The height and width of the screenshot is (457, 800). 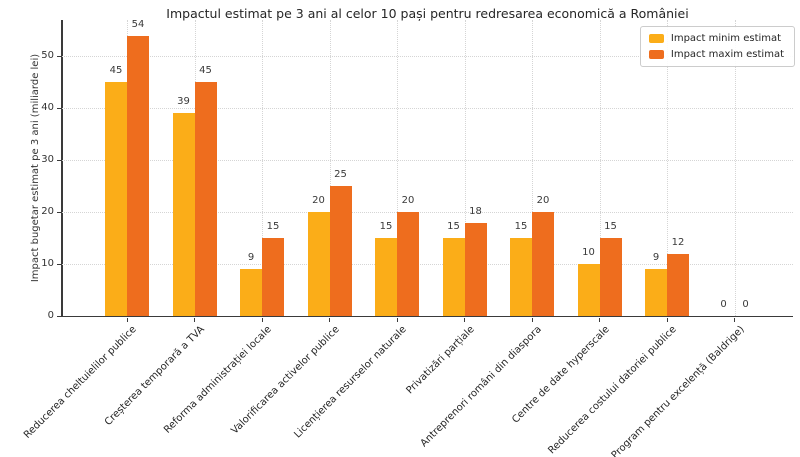 I want to click on bar-value-label: 25, so click(x=340, y=175).